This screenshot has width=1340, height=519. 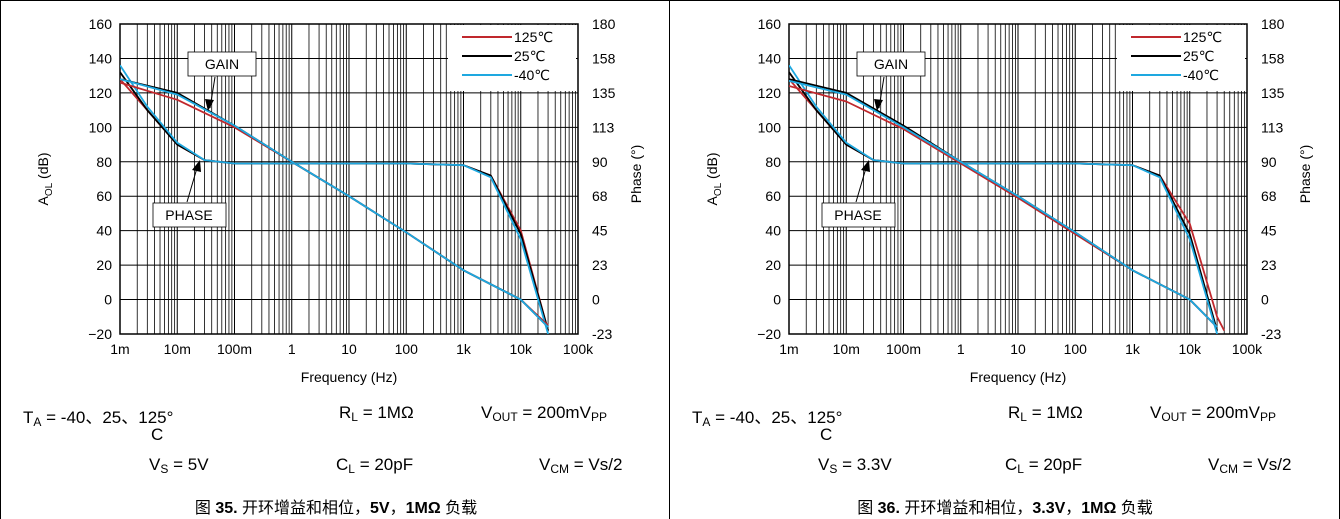 I want to click on y-tick-label-right: 113, so click(x=1272, y=127).